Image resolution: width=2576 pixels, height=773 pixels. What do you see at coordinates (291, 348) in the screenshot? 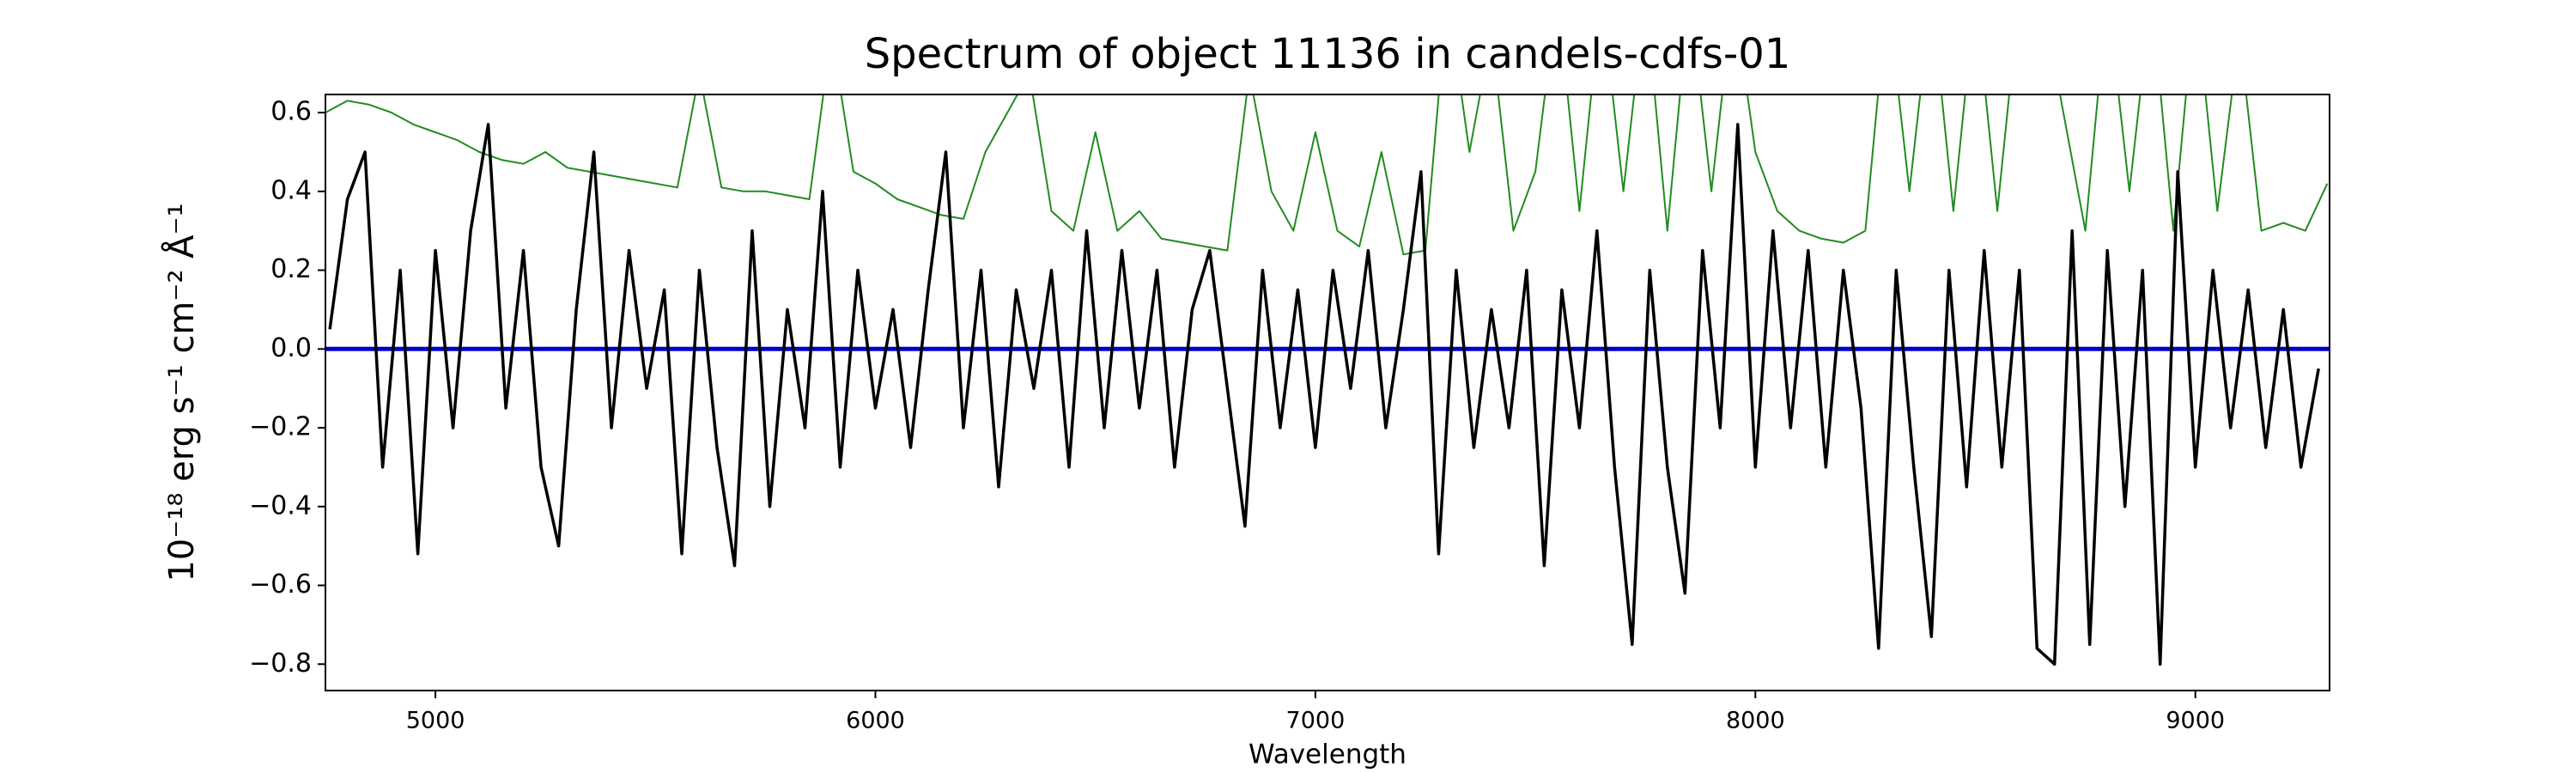
I see `y-tick-label: 0.0` at bounding box center [291, 348].